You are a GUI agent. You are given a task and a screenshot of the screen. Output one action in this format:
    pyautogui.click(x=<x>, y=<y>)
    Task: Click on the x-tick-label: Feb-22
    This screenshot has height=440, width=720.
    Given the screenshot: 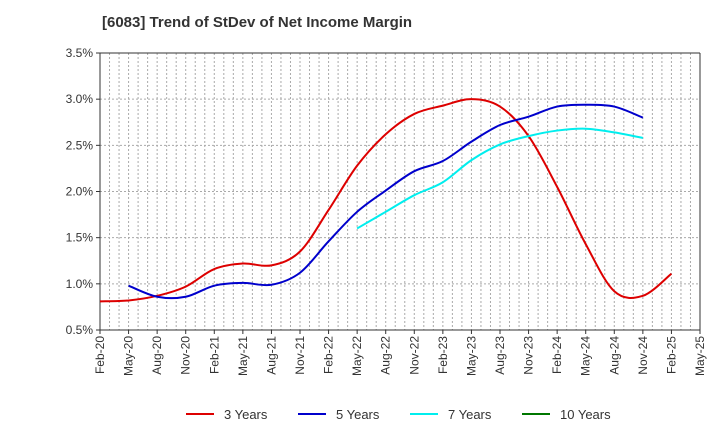 What is the action you would take?
    pyautogui.click(x=329, y=355)
    